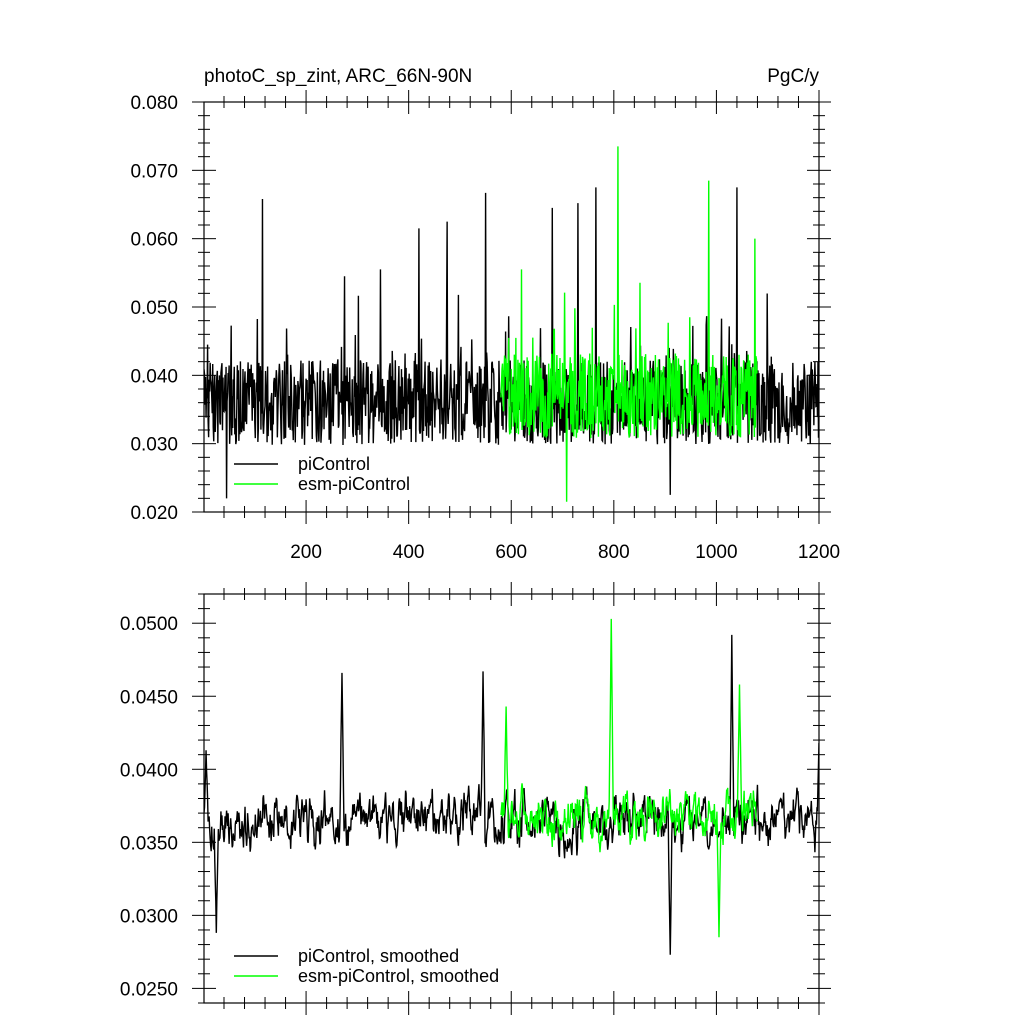 This screenshot has height=1029, width=1024. Describe the element at coordinates (614, 552) in the screenshot. I see `x-tick-label: 800` at that location.